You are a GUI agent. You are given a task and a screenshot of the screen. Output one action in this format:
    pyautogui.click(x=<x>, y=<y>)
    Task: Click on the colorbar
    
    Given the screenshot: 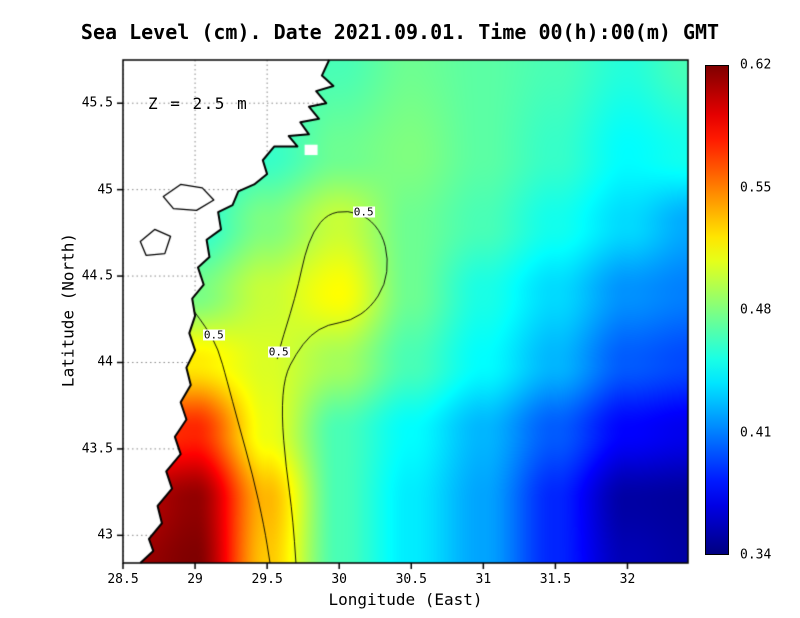 What is the action you would take?
    pyautogui.click(x=717, y=310)
    